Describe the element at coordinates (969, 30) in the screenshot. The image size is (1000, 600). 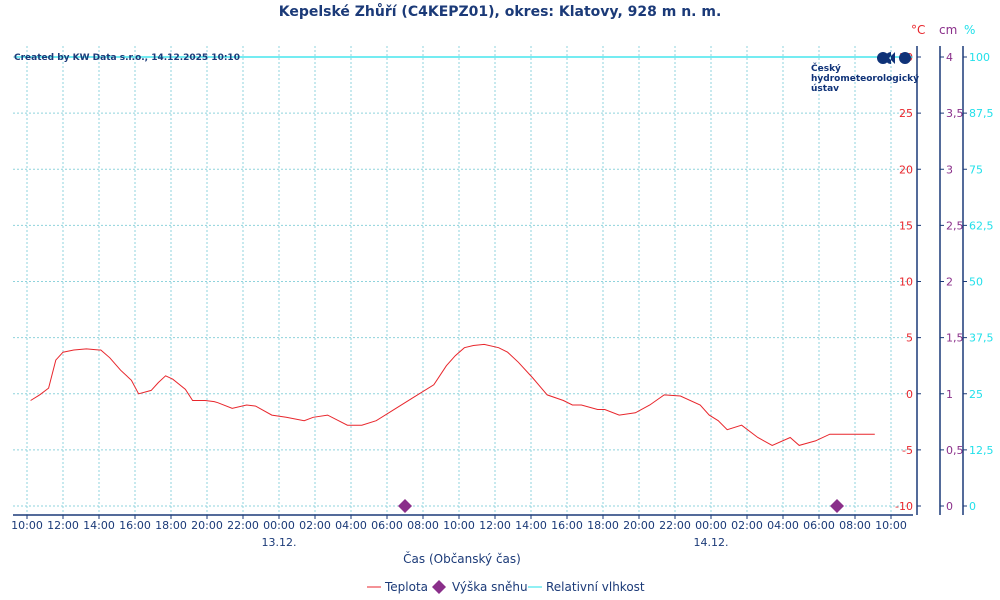
I see `y-axis-unit: %` at that location.